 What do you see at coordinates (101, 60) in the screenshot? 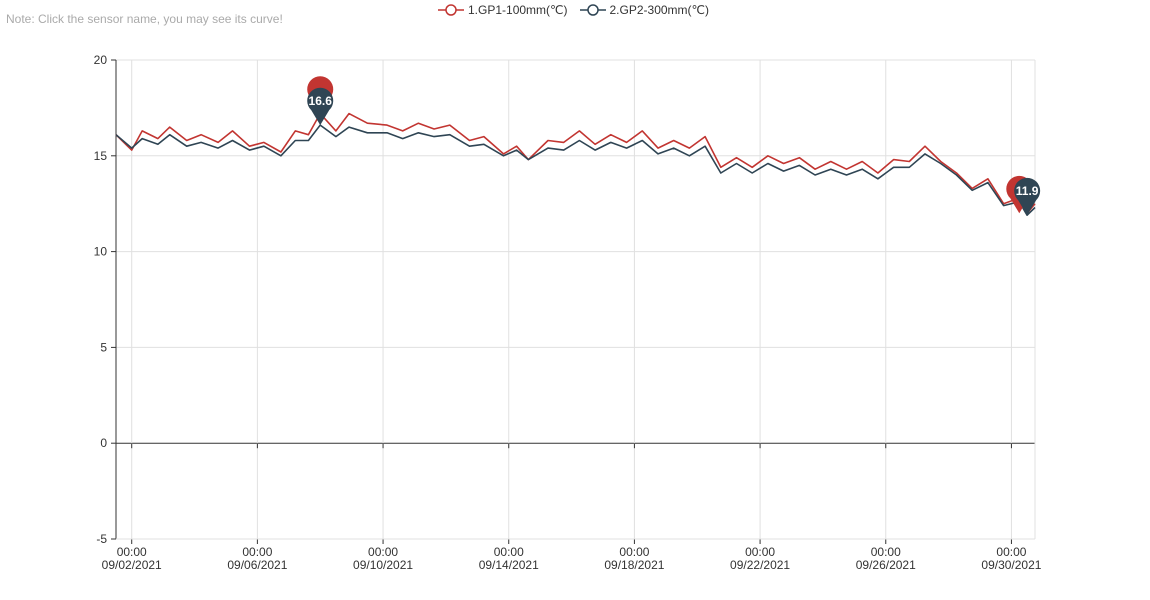
I see `y-tick-label: 20` at bounding box center [101, 60].